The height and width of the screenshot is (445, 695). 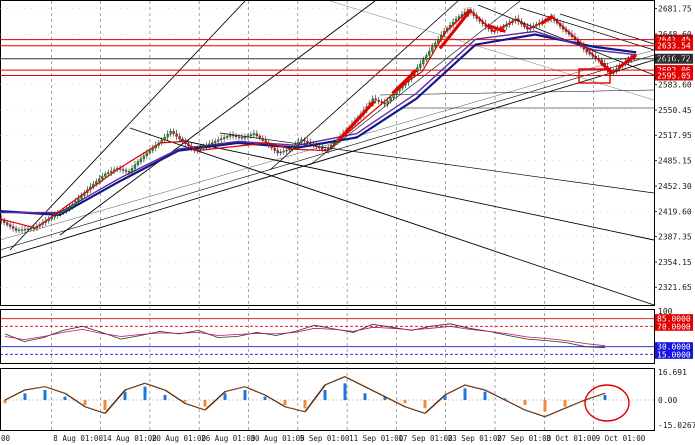 I want to click on macd-y-label: -15.0267, so click(x=676, y=425).